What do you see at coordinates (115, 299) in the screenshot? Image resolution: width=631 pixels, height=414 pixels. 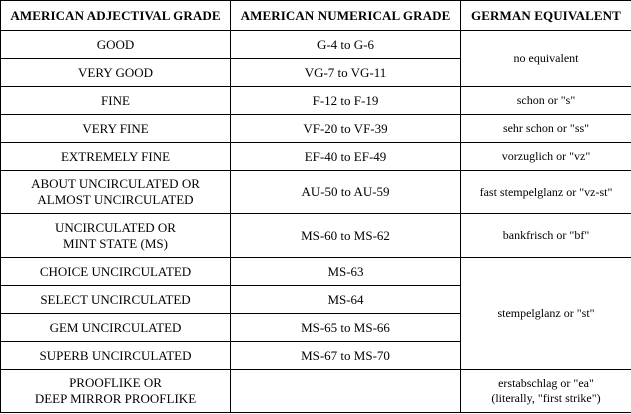 I see `adjectival-grade-cell: SELECT UNCIRCULATED` at bounding box center [115, 299].